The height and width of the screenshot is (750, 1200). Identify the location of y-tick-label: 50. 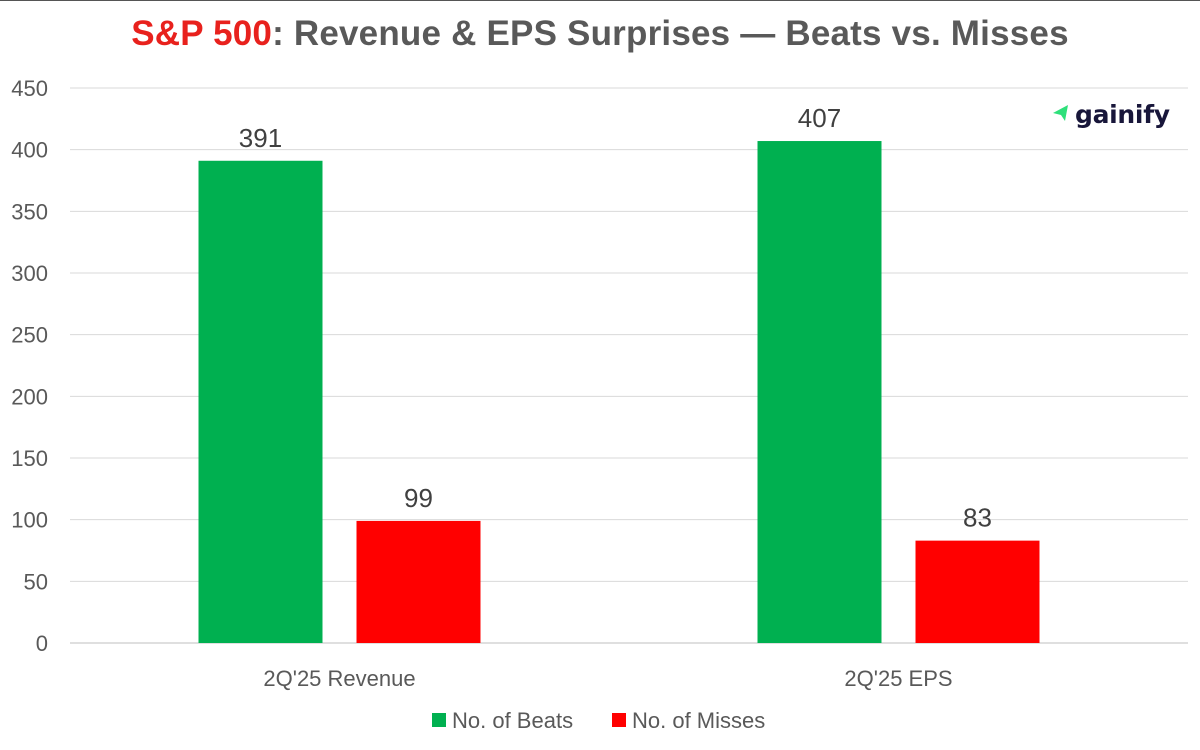
(36, 581).